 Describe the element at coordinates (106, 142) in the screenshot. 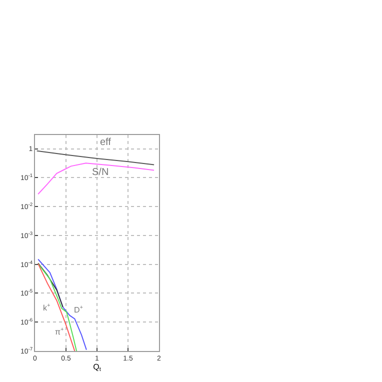

I see `annotation: eff` at that location.